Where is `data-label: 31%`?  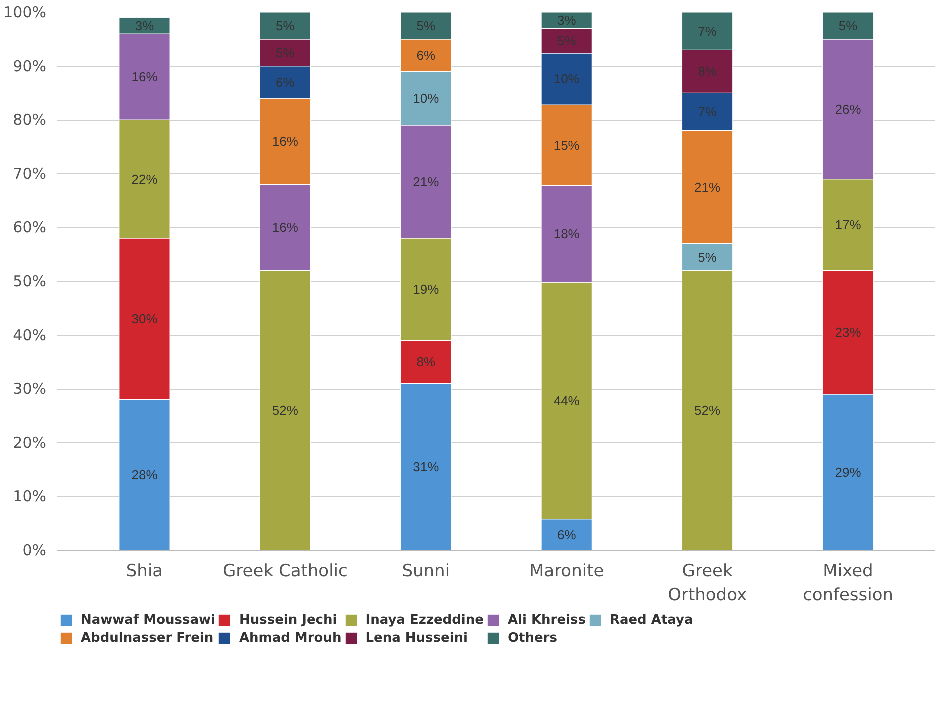
data-label: 31% is located at coordinates (426, 467).